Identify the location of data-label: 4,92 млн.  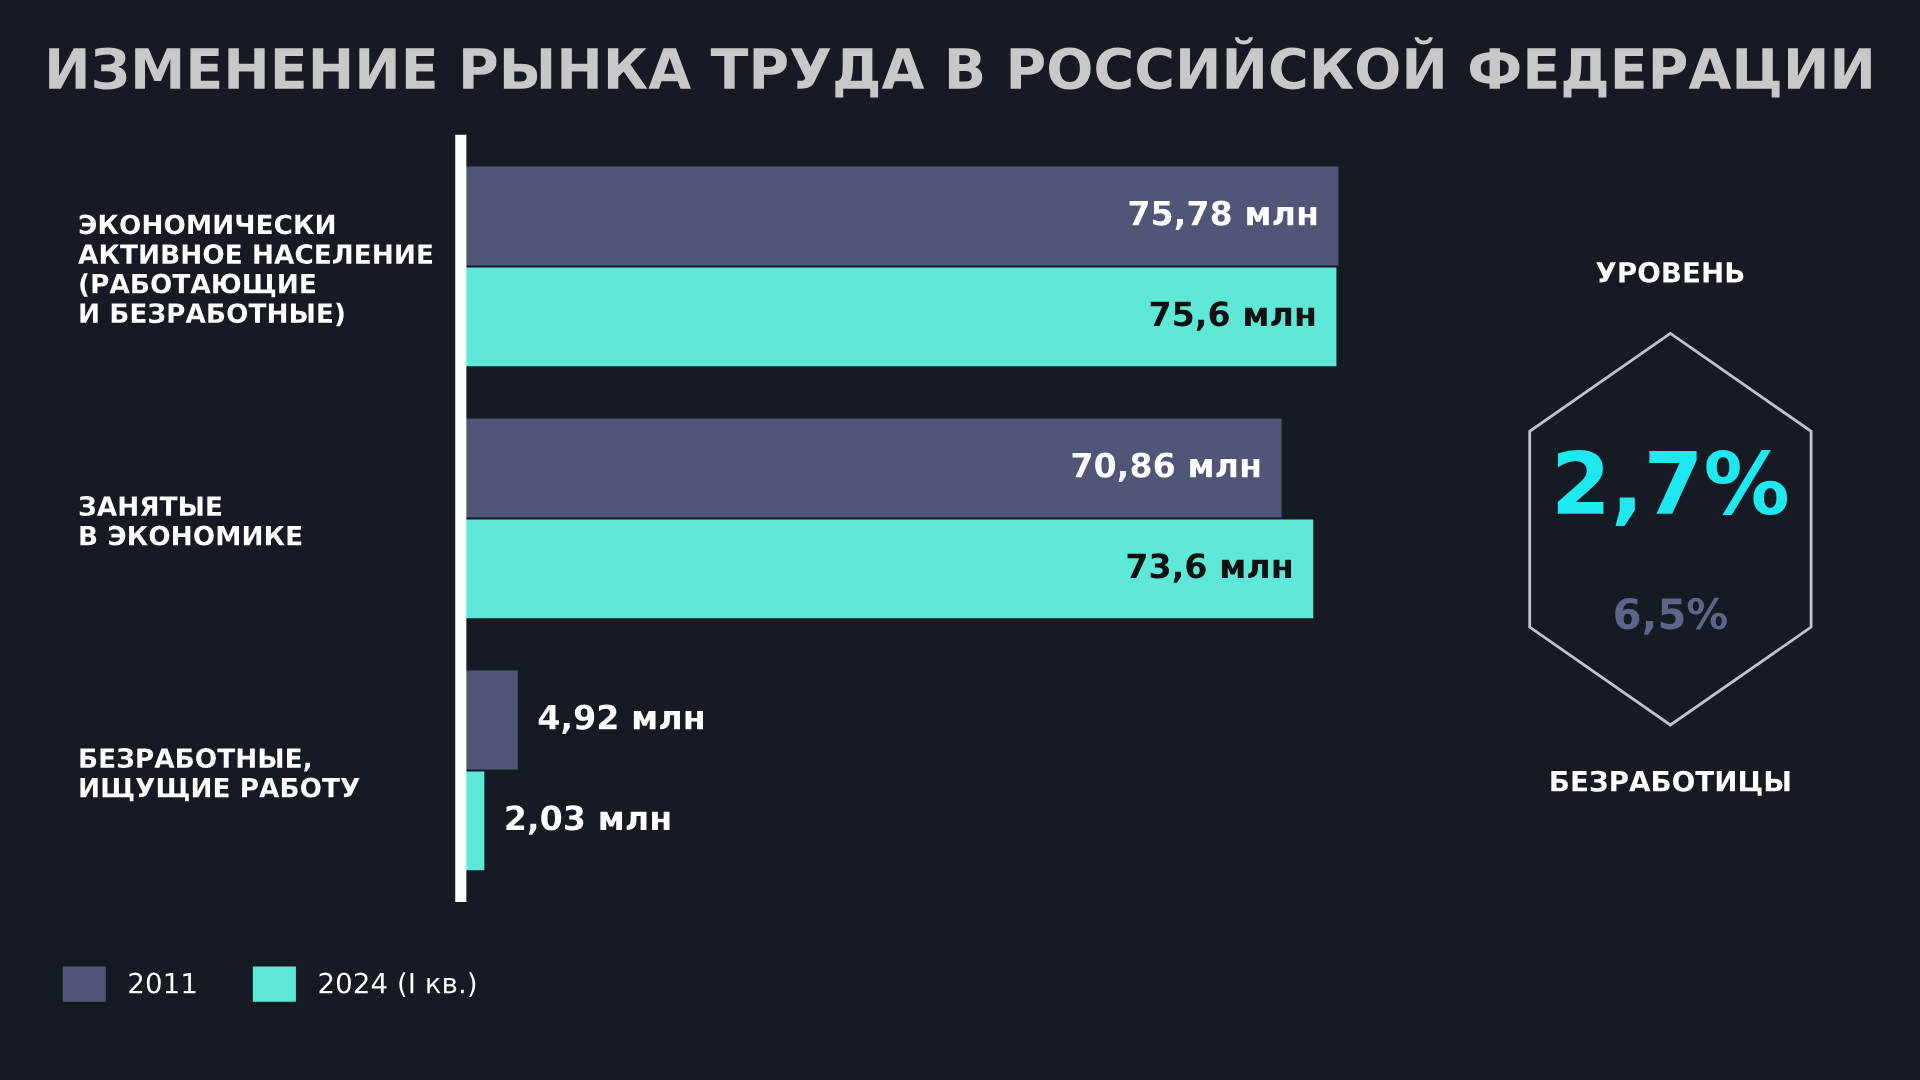
(620, 719).